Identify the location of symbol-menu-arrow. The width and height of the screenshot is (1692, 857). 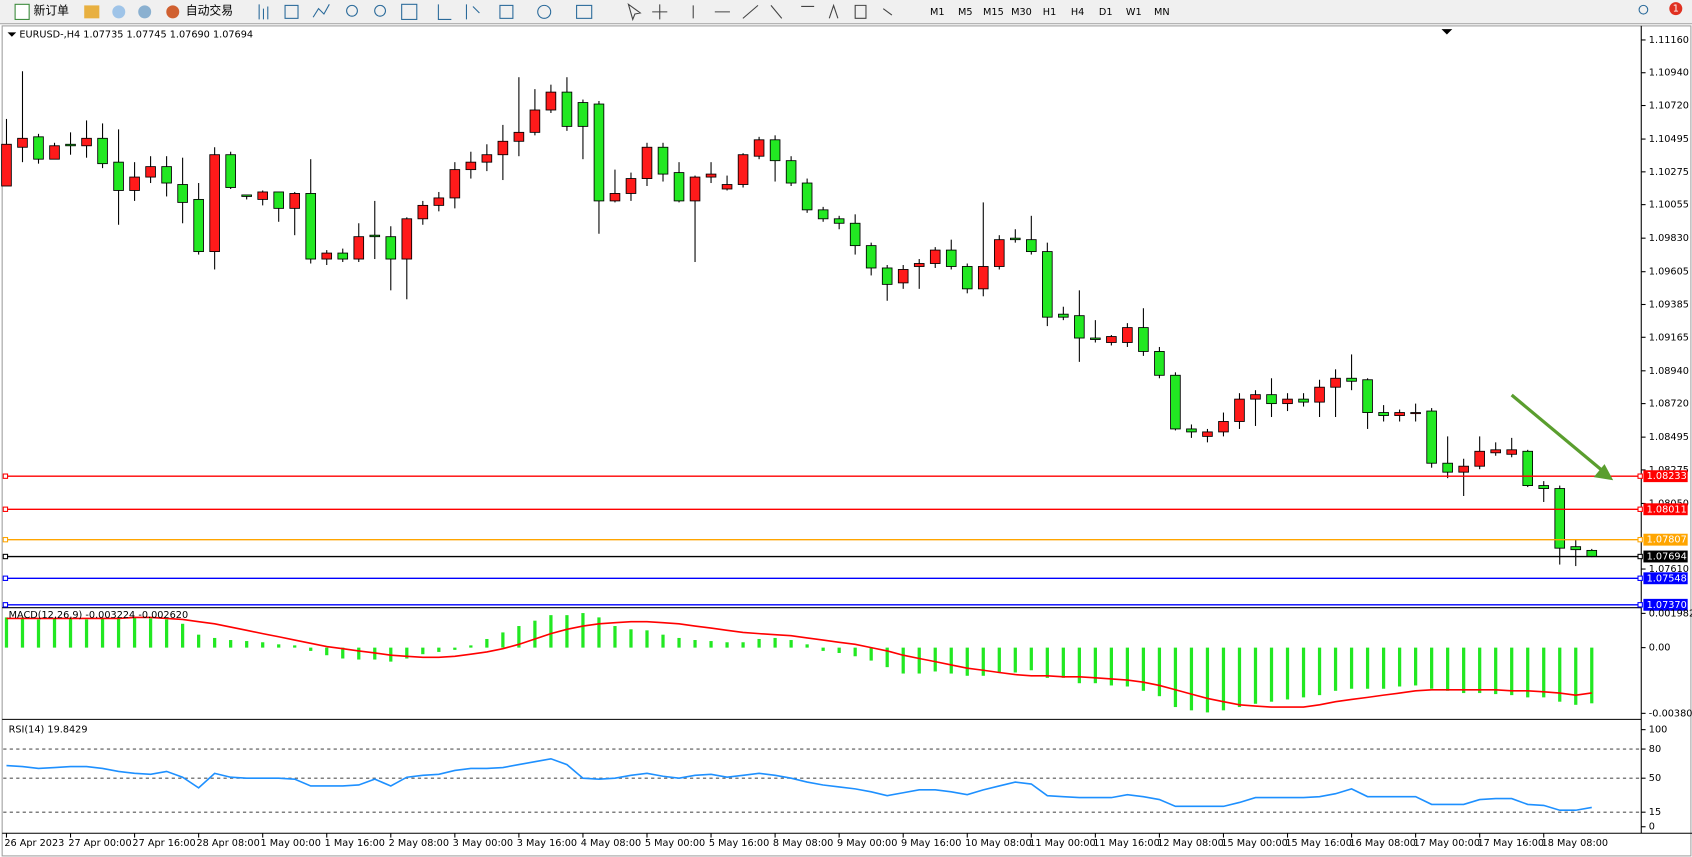
(12, 34).